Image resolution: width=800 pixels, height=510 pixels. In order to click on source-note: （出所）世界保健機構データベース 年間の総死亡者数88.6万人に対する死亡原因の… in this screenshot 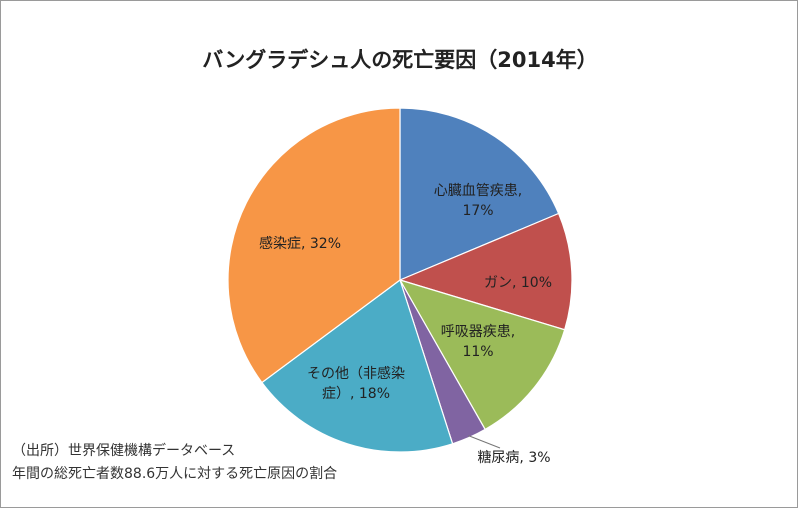, I will do `click(174, 463)`.